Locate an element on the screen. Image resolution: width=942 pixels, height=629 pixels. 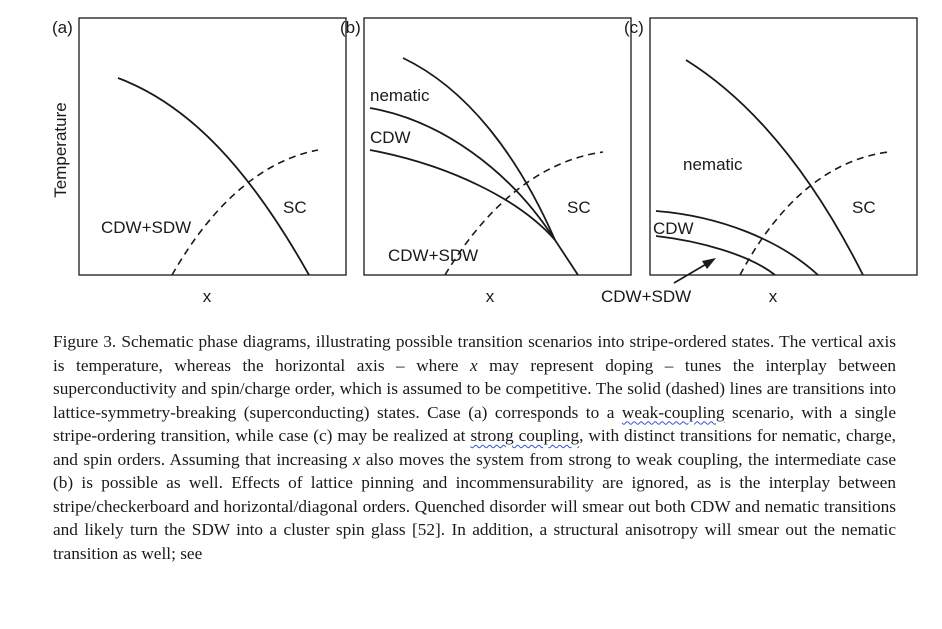
caption-var-x-1: x is located at coordinates (473, 365).